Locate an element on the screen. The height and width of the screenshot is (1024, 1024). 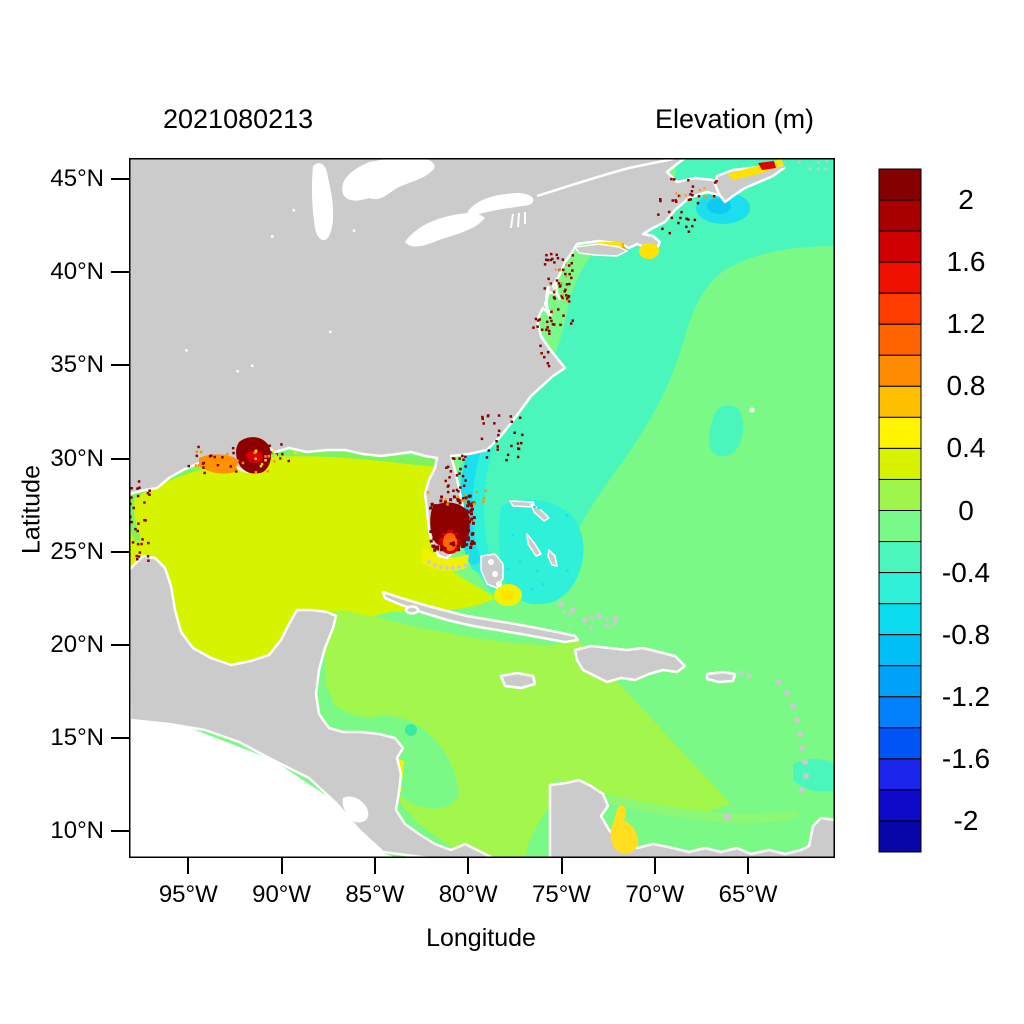
x-tick-label: 75°W is located at coordinates (561, 894).